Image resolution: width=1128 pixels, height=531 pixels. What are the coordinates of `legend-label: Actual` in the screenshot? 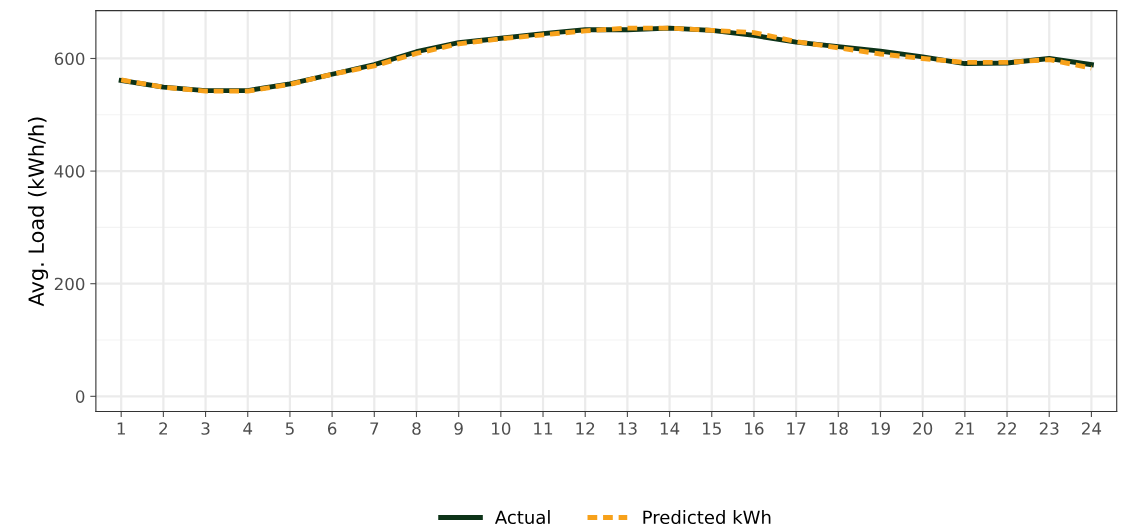 It's located at (522, 517).